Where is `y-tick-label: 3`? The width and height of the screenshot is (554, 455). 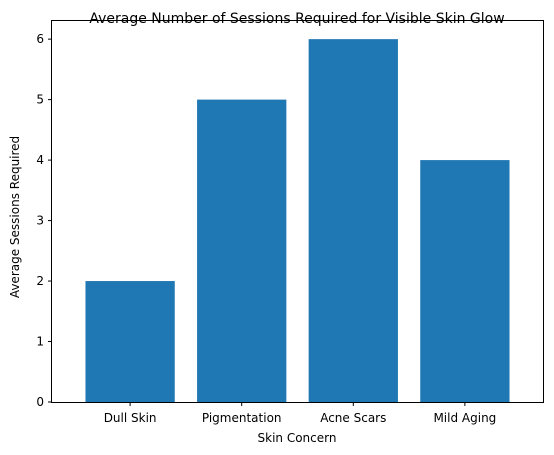 y-tick-label: 3 is located at coordinates (40, 221).